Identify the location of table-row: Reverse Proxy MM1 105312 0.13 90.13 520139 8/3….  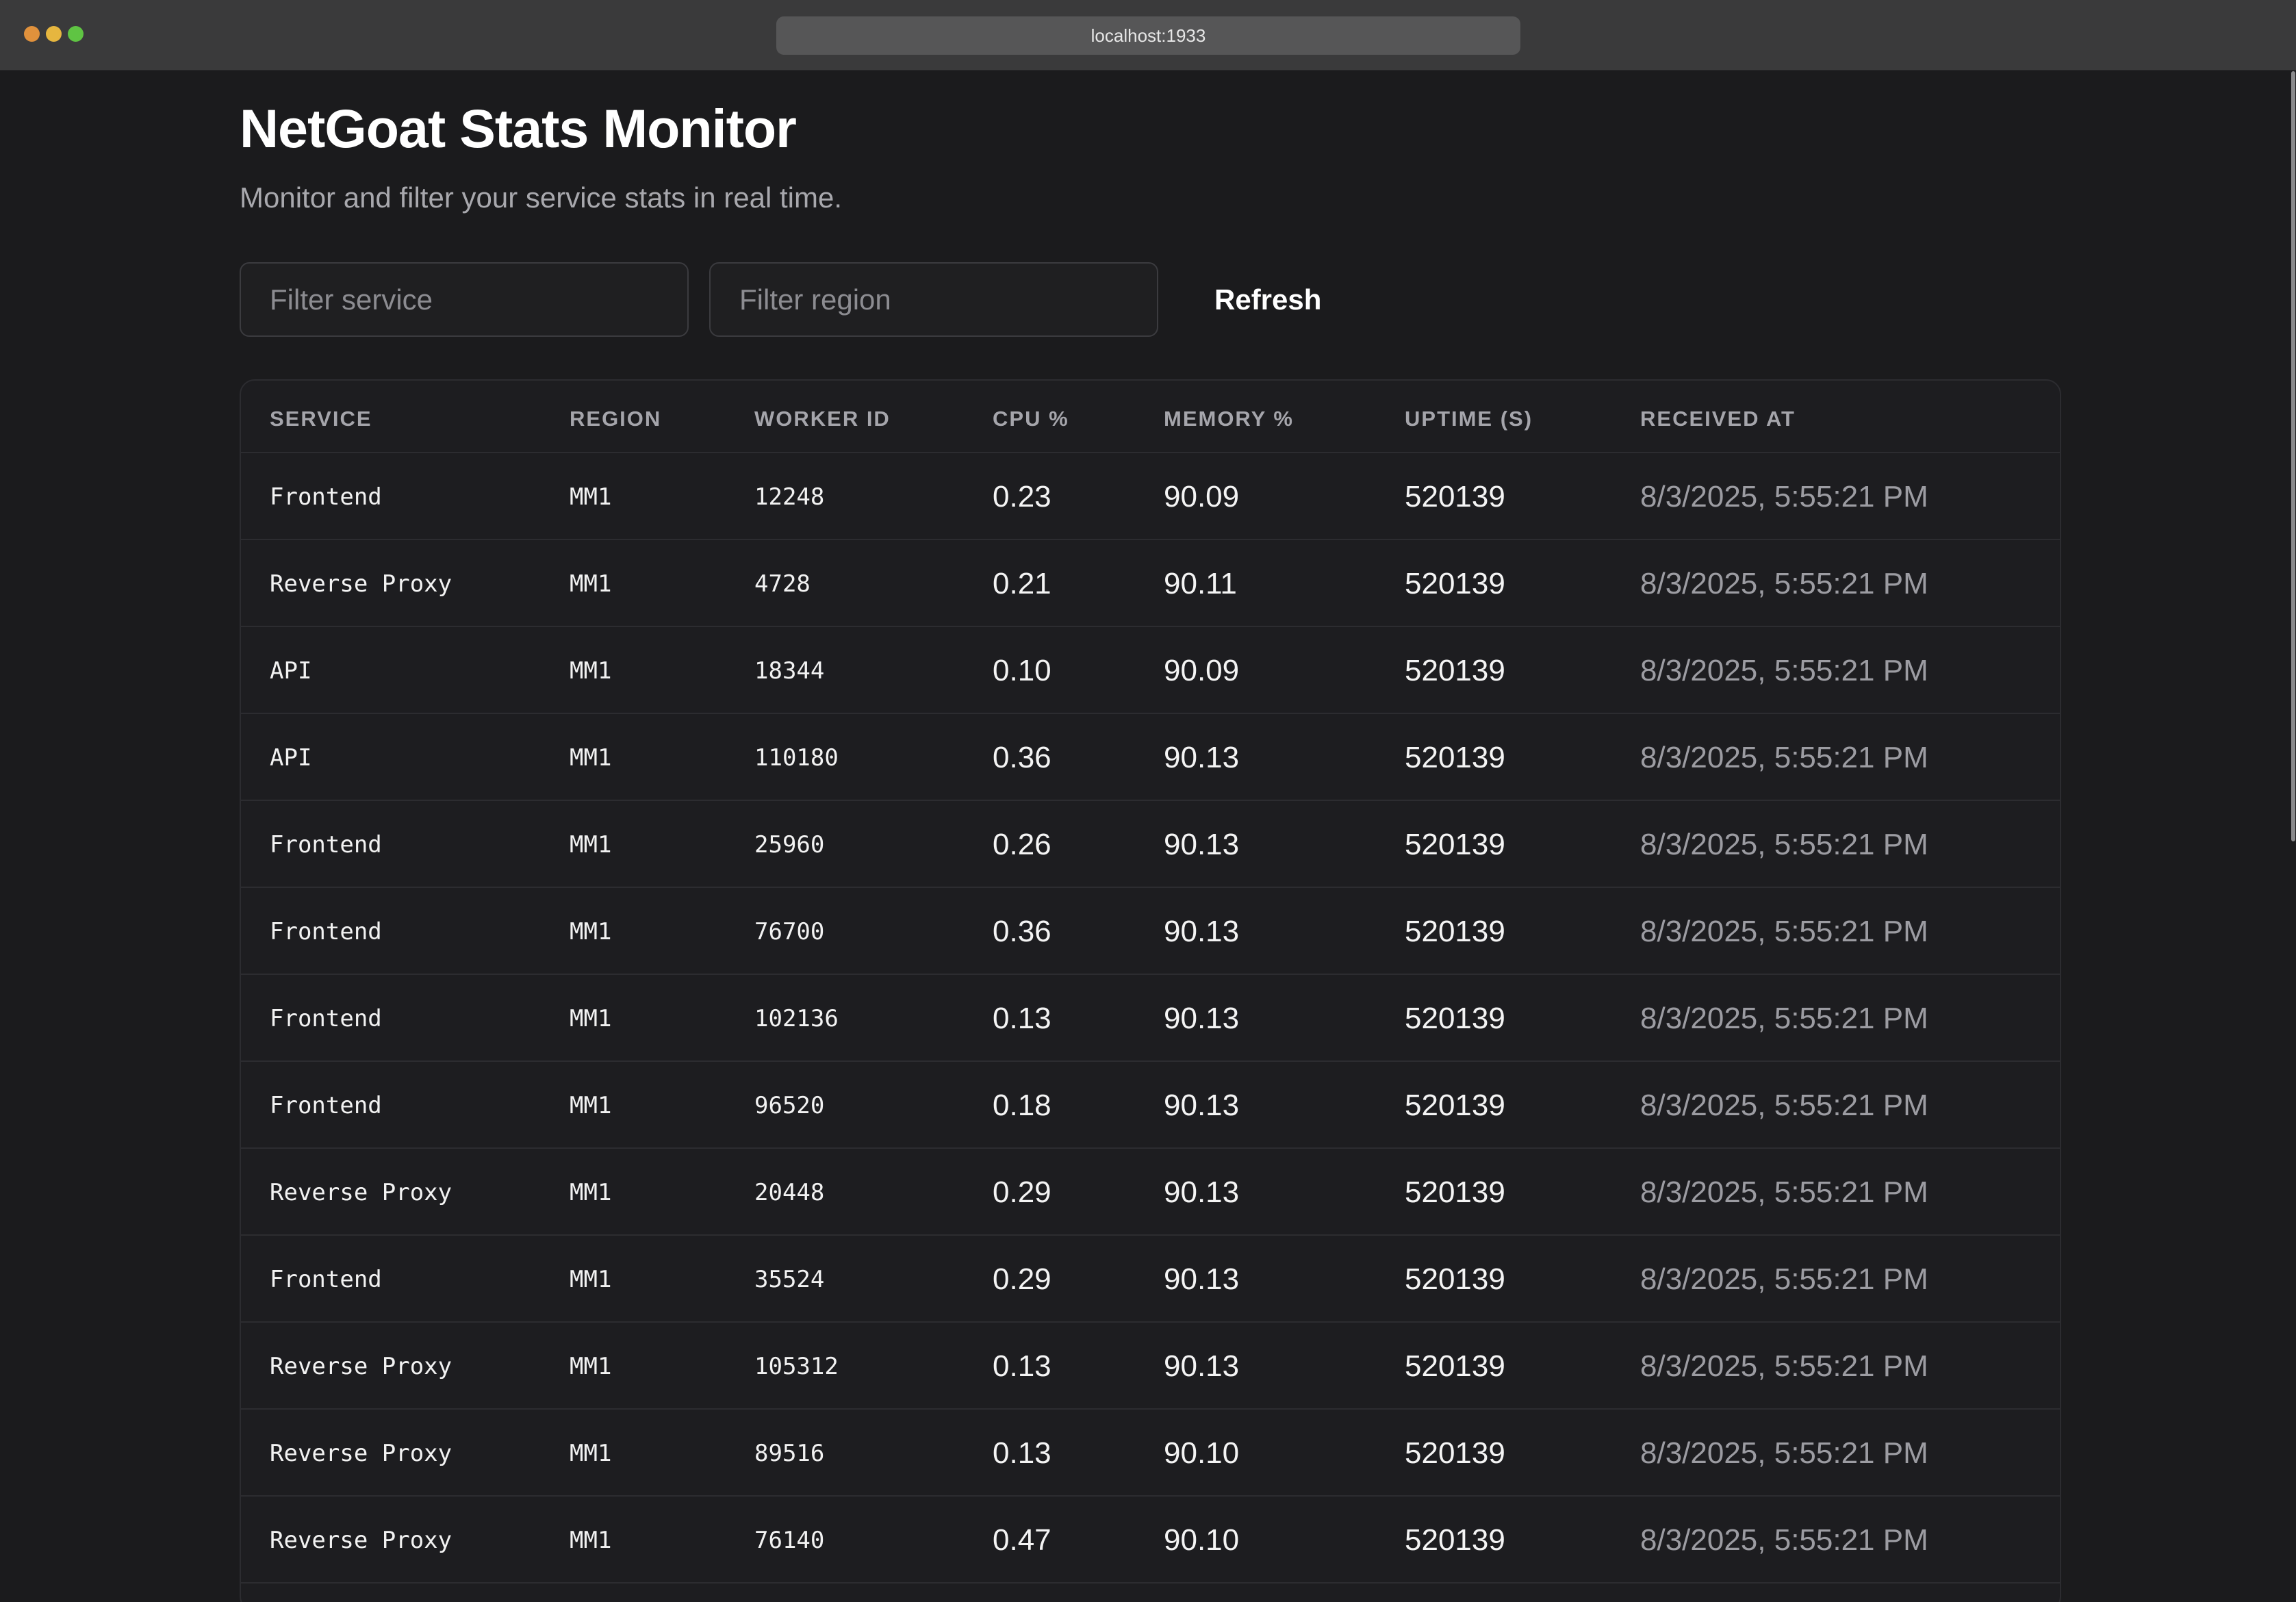
(1150, 1366).